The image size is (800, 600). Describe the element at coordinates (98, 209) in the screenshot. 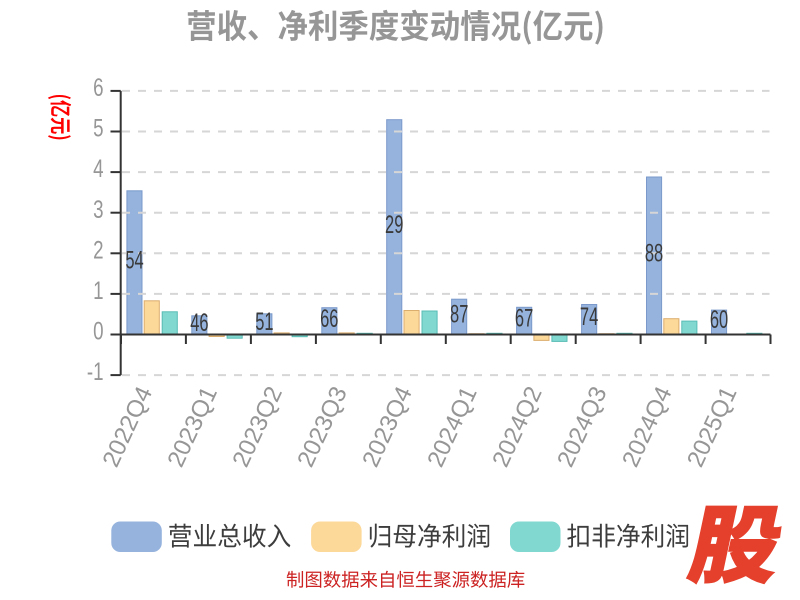

I see `svg-text: 3` at that location.